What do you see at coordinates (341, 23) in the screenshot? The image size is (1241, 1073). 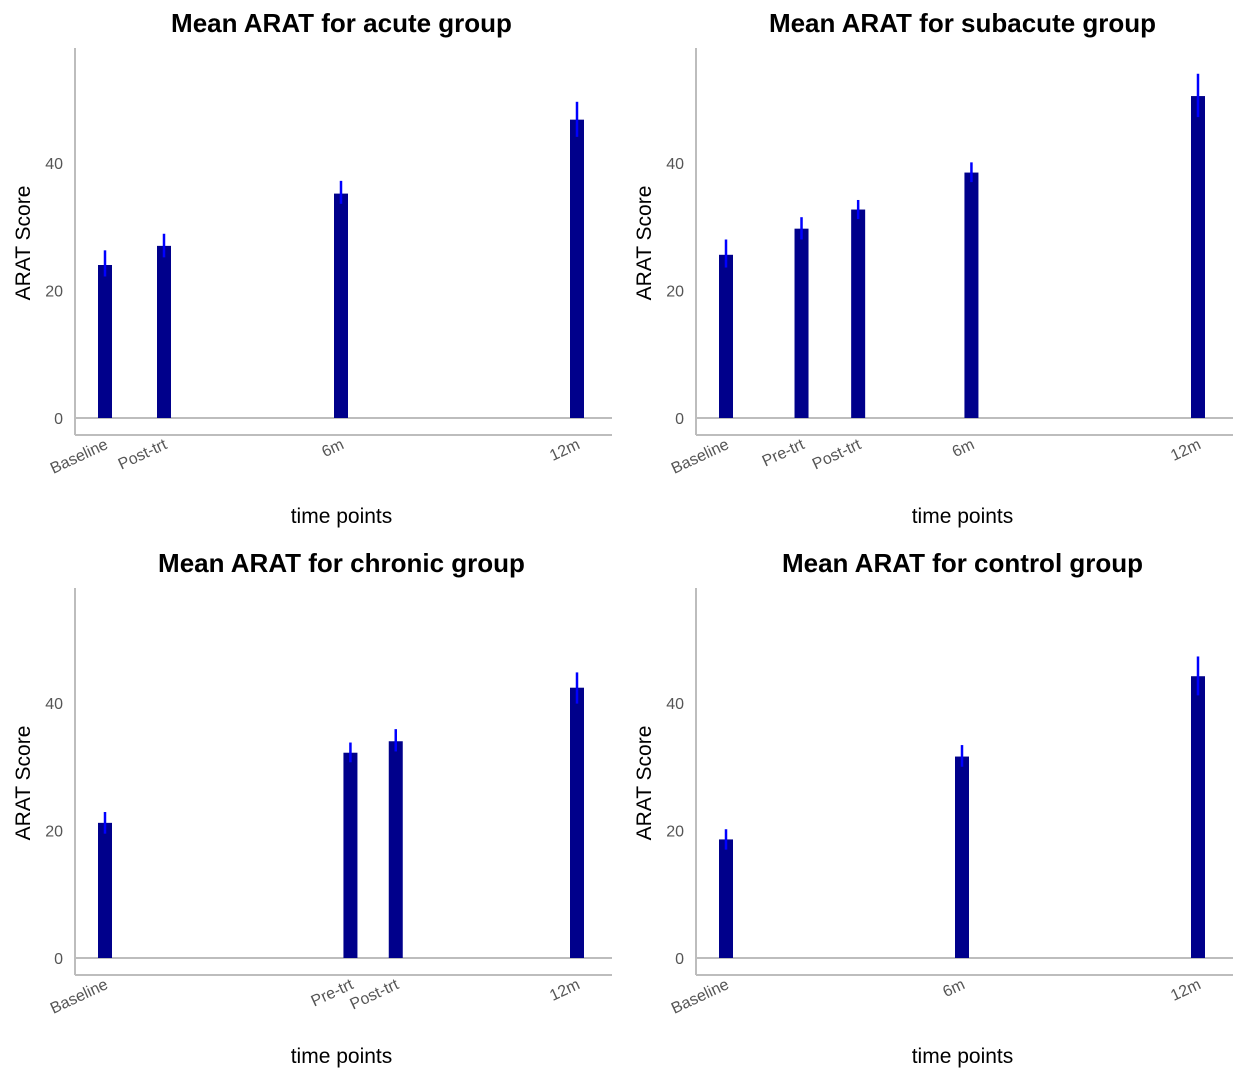 I see `chart-title: Mean ARAT for acute group` at bounding box center [341, 23].